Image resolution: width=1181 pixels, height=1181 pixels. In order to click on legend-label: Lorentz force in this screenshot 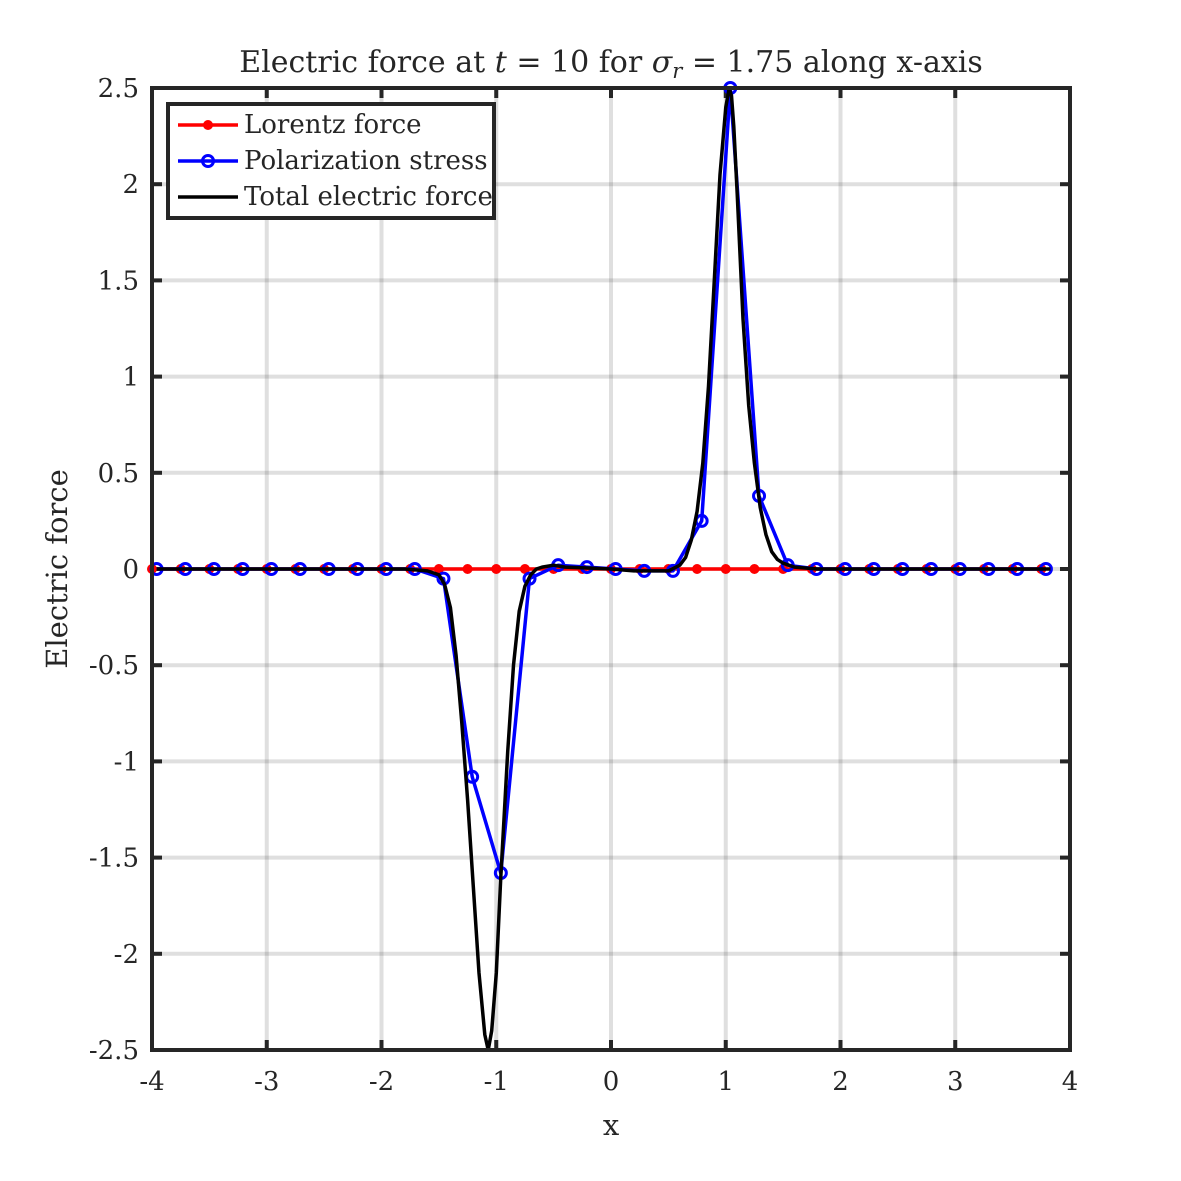, I will do `click(333, 125)`.